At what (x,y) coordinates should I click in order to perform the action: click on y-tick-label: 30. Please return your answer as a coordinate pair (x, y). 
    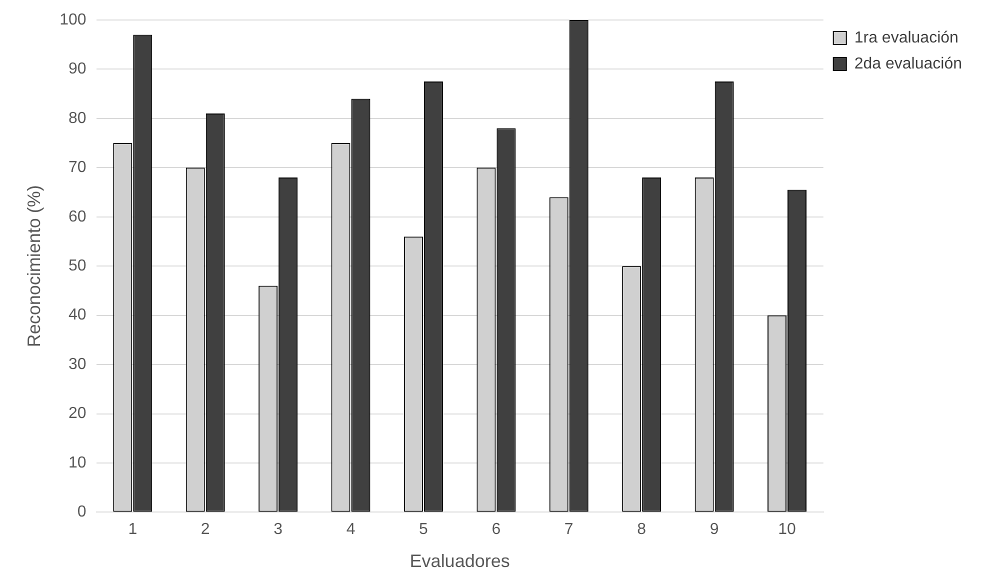
    Looking at the image, I should click on (77, 364).